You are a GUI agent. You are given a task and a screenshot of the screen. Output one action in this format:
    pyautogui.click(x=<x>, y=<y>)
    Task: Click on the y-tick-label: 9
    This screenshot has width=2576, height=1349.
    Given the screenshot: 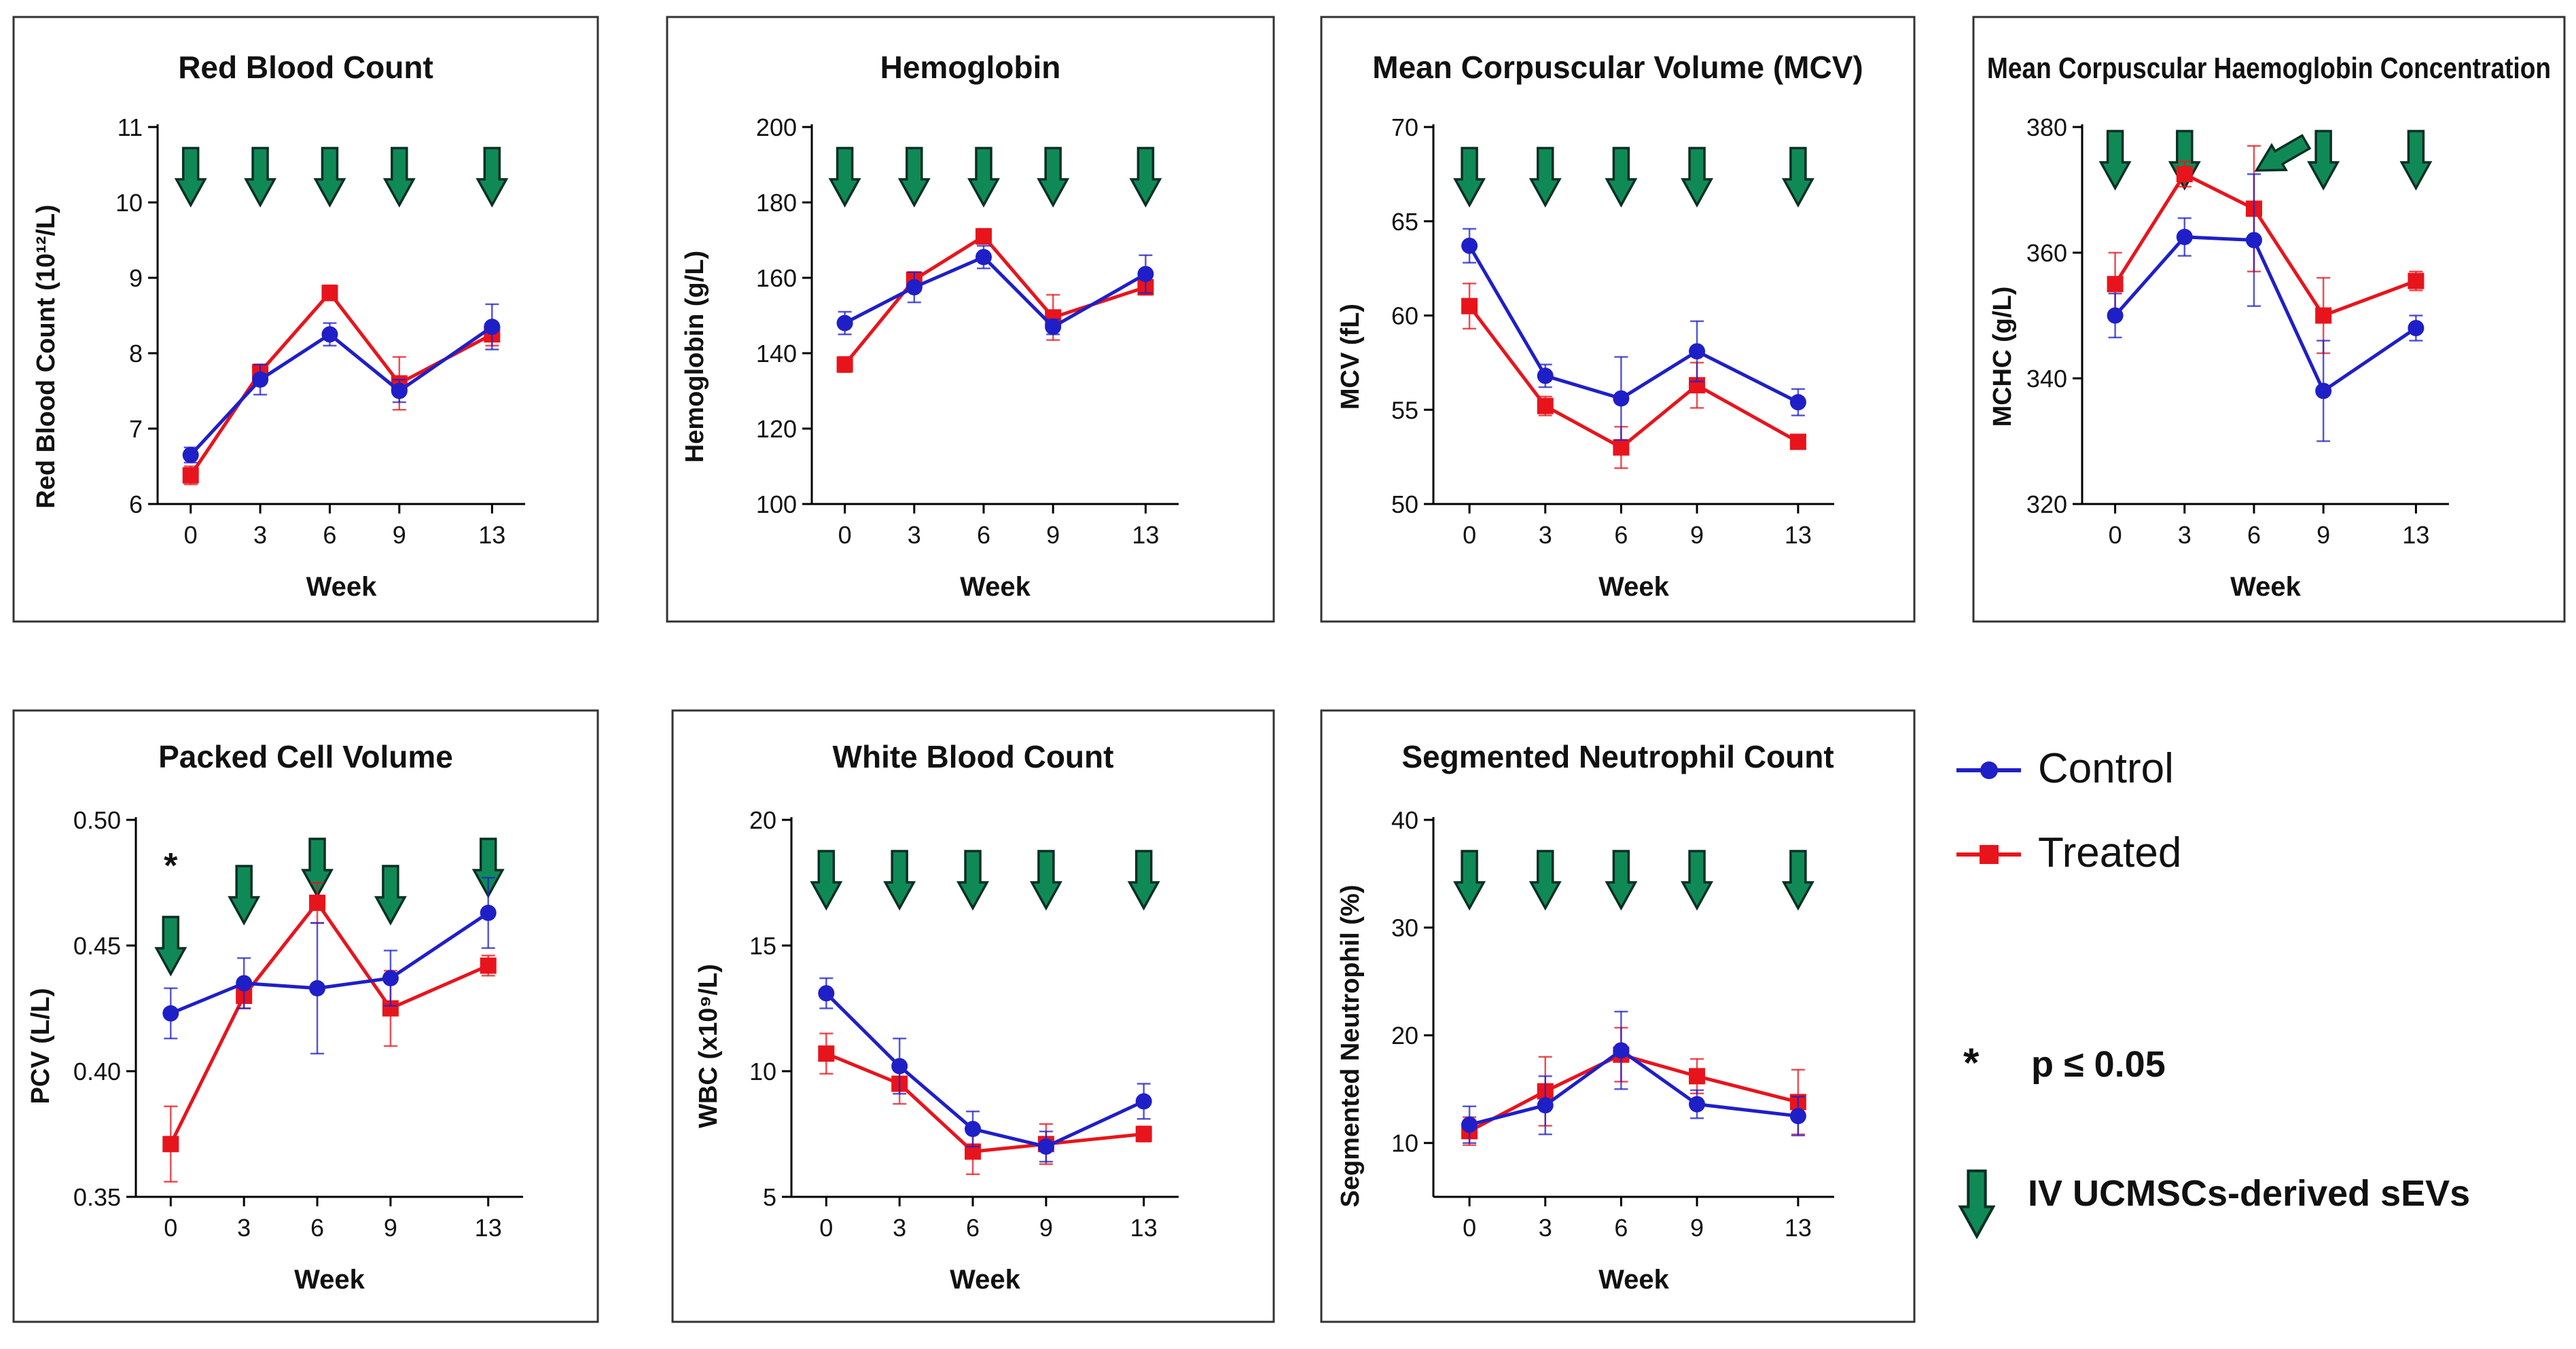 What is the action you would take?
    pyautogui.click(x=136, y=278)
    